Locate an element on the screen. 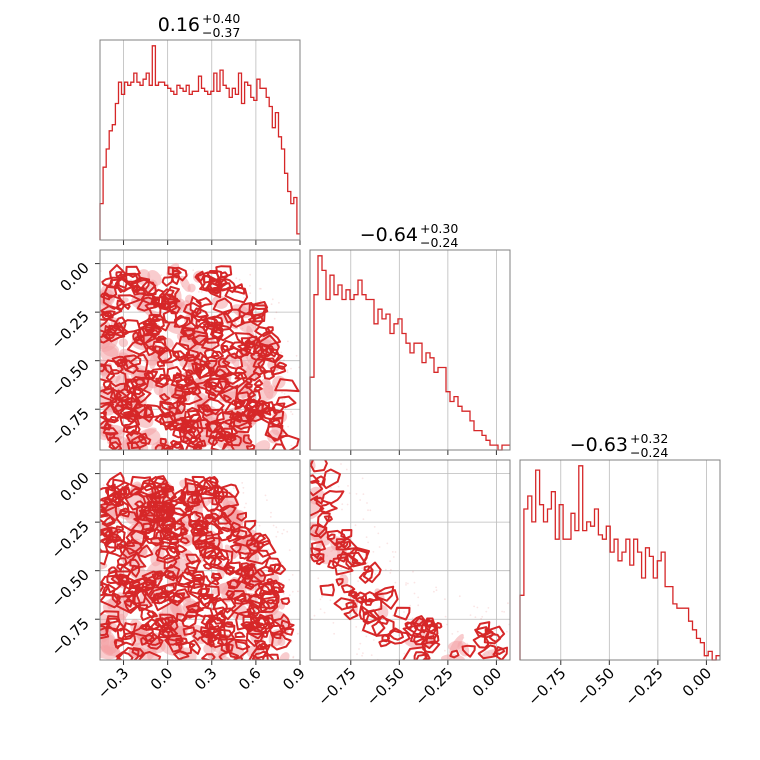 Image resolution: width=760 pixels, height=760 pixels. x-tick-label: 0.3 is located at coordinates (206, 679).